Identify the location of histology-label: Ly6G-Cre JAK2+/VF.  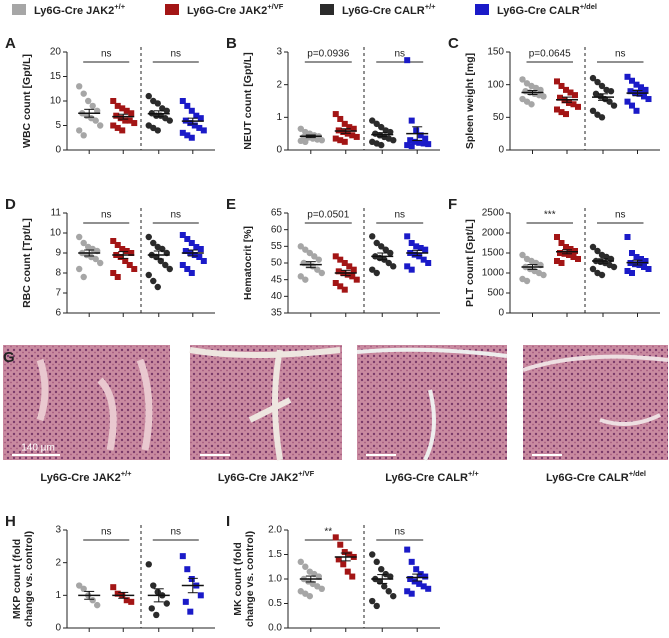
(266, 476).